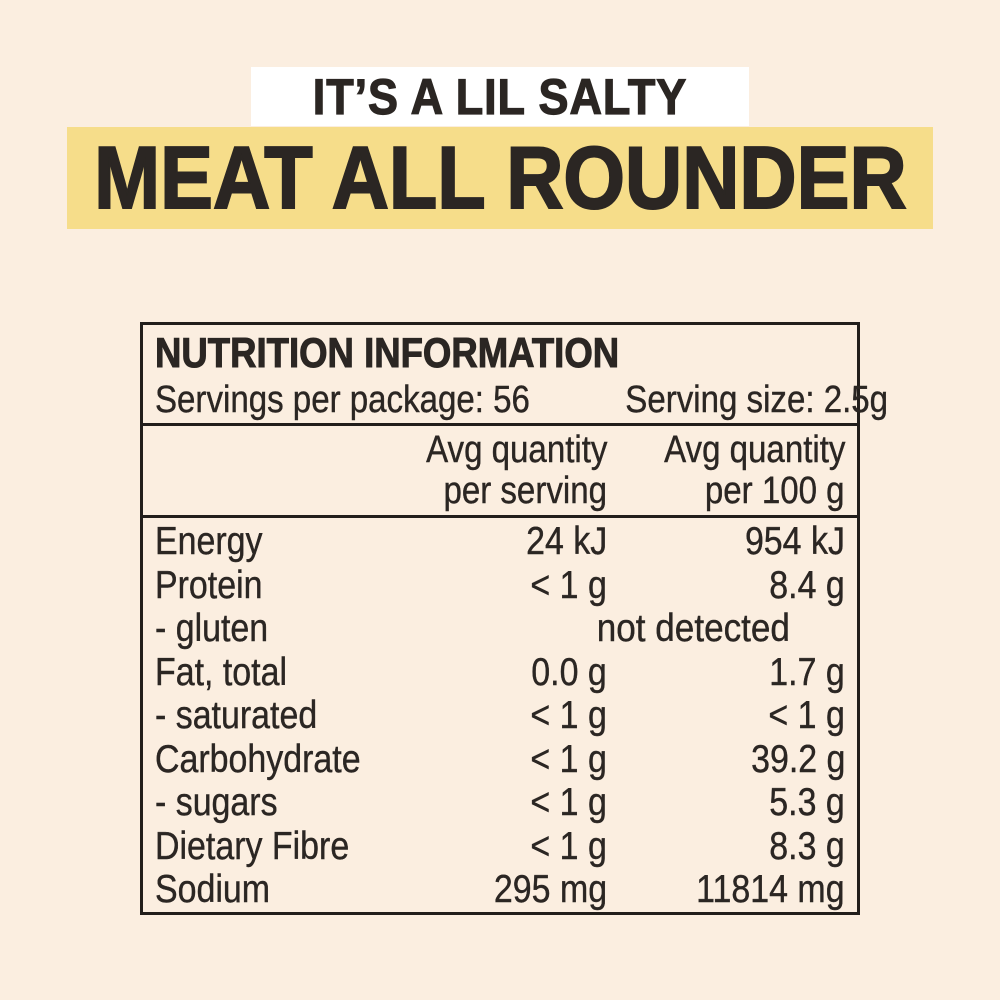 Image resolution: width=1000 pixels, height=1000 pixels. Describe the element at coordinates (500, 759) in the screenshot. I see `table-row-carbohydrate: Carbohydrate < 1 g 39.2 g` at that location.